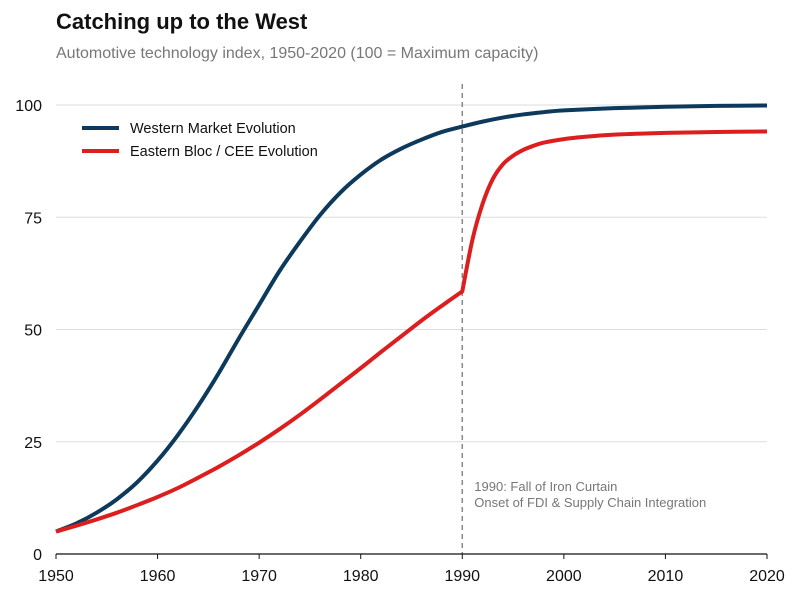 The height and width of the screenshot is (597, 800). I want to click on x-tick-label-1950: 1950, so click(56, 576).